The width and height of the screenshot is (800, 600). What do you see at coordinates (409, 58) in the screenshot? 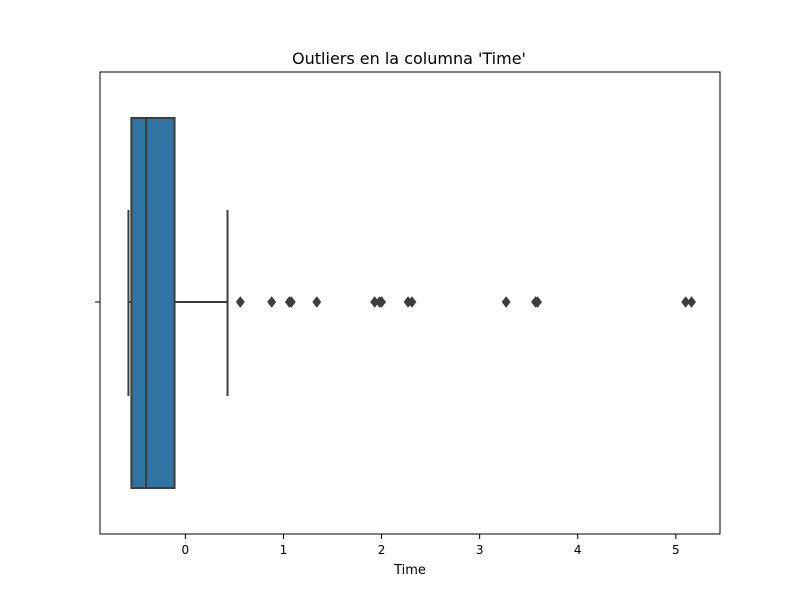
I see `chart-title: Outliers en la columna 'Time'` at bounding box center [409, 58].